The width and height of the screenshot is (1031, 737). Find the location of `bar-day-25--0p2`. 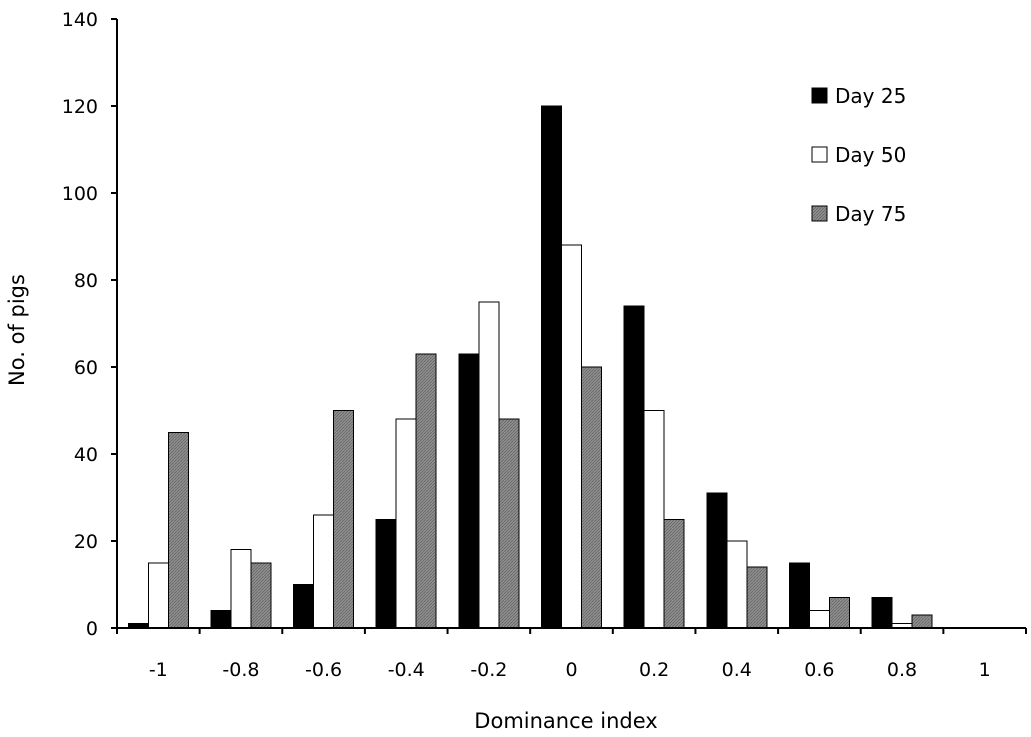

bar-day-25--0p2 is located at coordinates (469, 491).